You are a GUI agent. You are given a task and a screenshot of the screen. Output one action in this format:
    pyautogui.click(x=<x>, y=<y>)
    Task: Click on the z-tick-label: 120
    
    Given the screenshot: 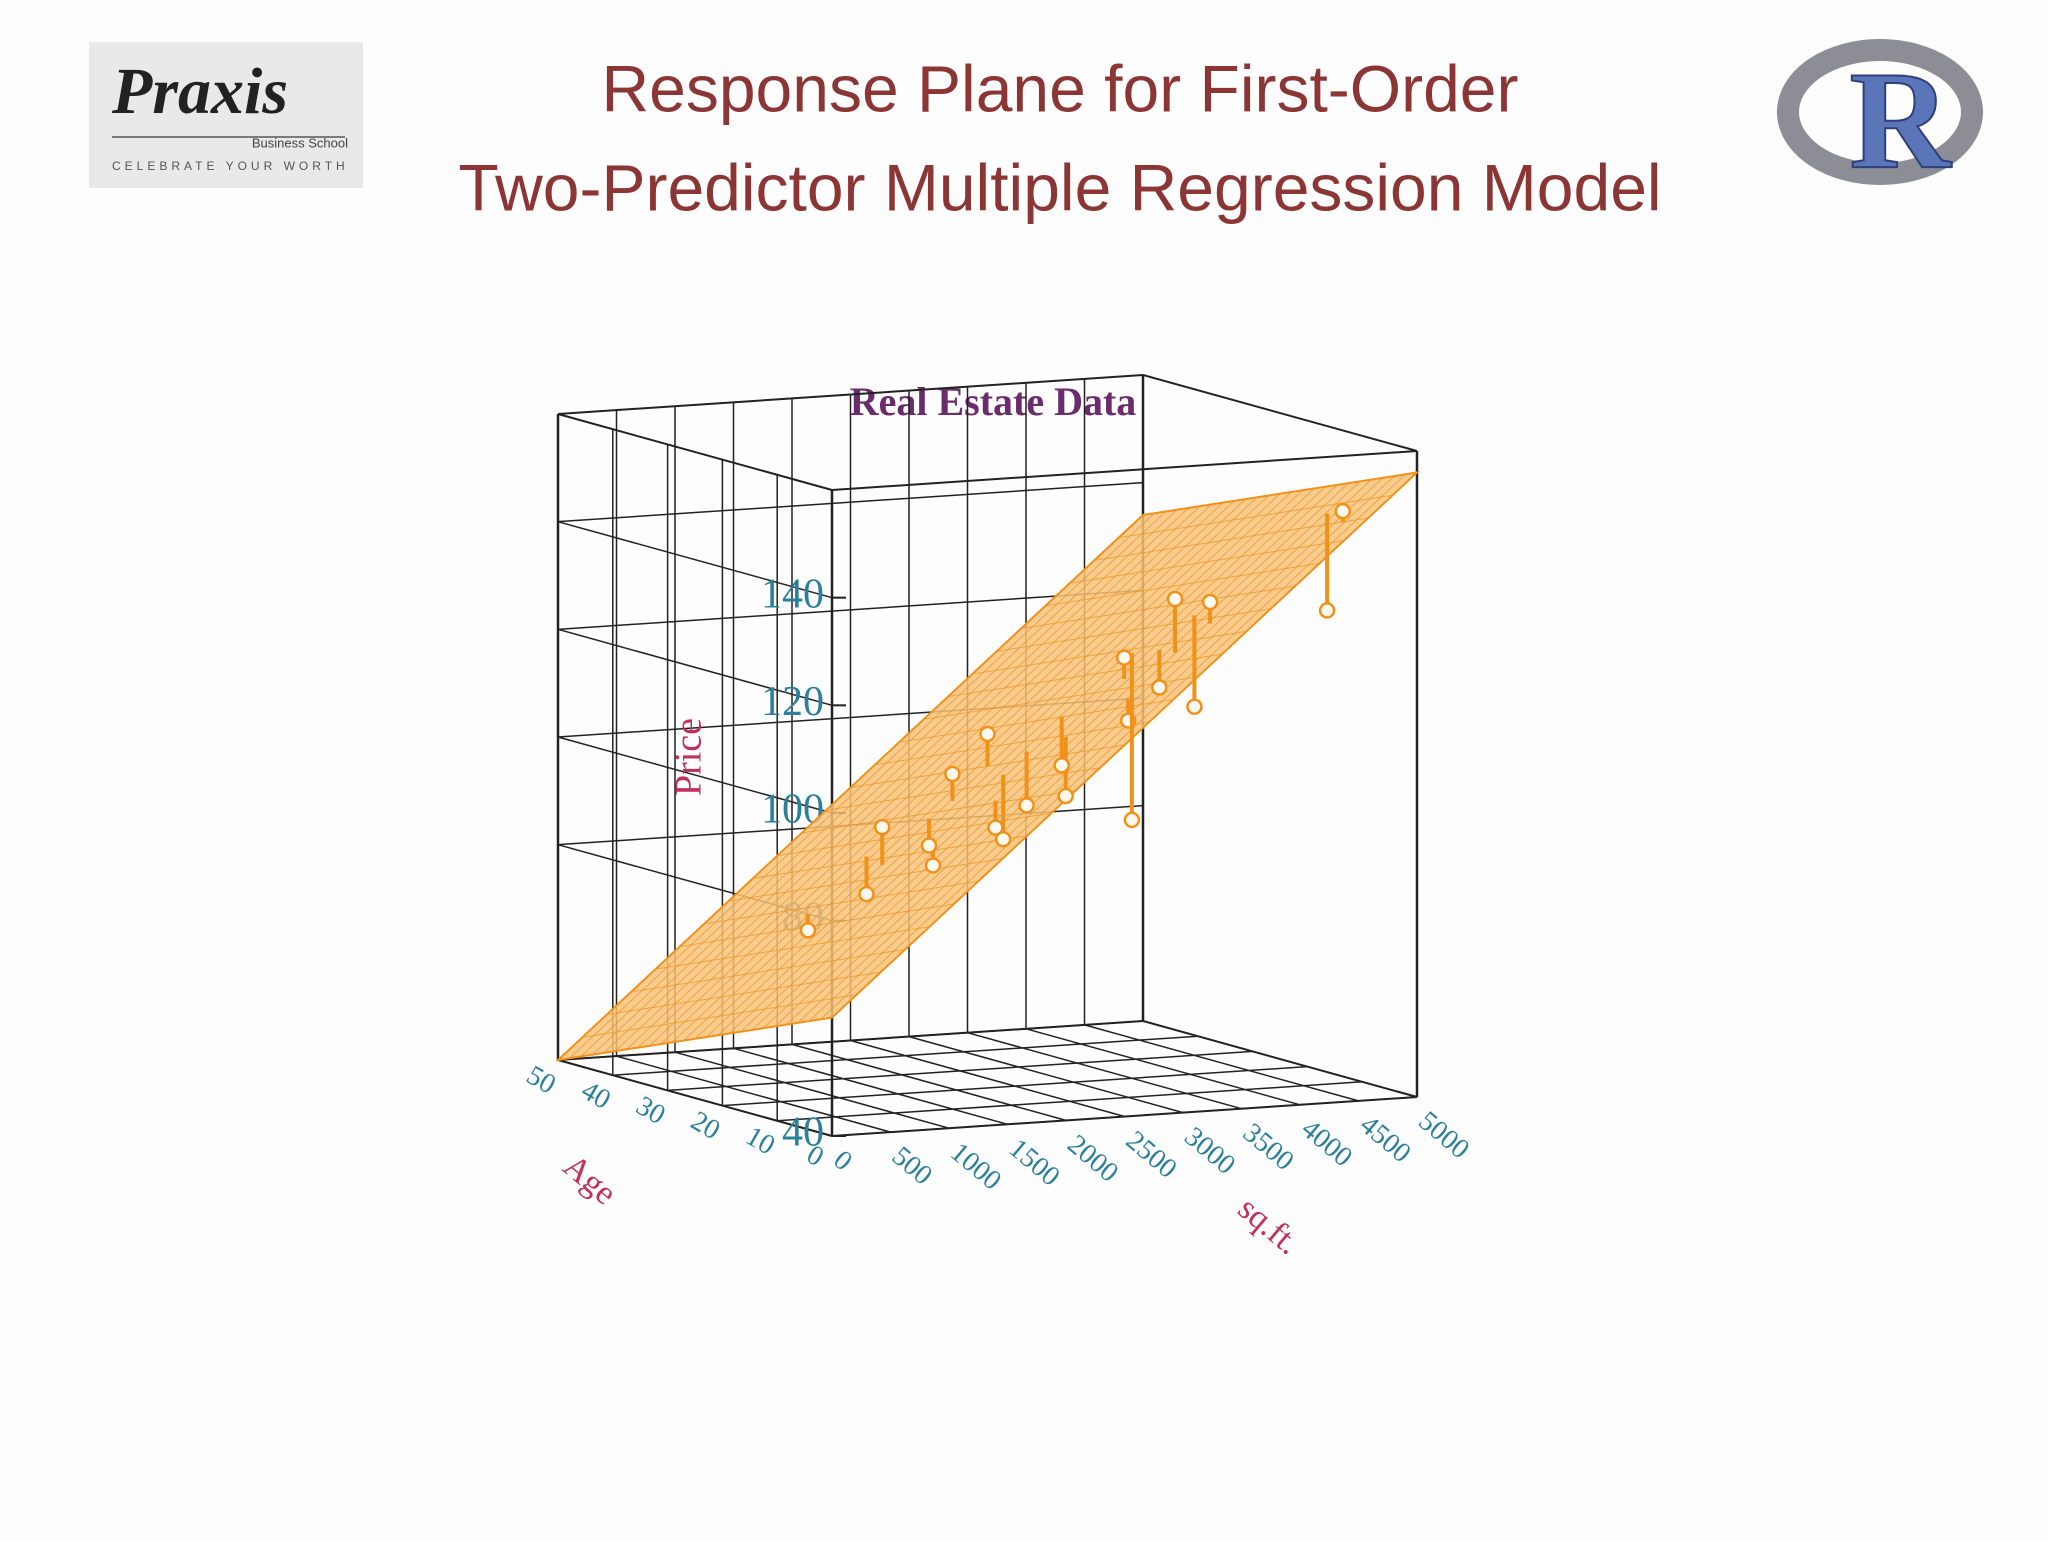 What is the action you would take?
    pyautogui.click(x=792, y=702)
    